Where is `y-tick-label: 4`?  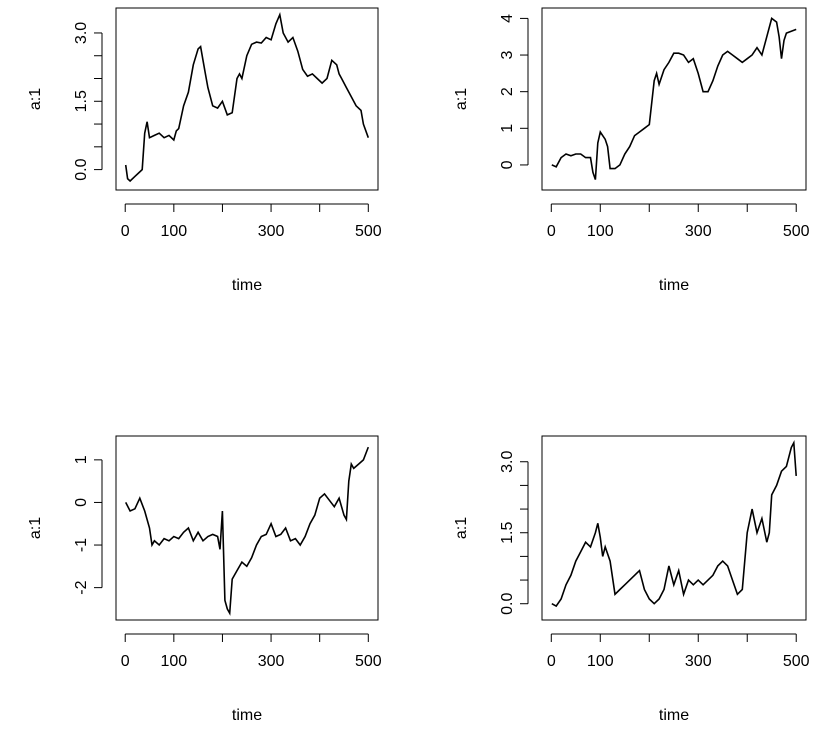 y-tick-label: 4 is located at coordinates (507, 18).